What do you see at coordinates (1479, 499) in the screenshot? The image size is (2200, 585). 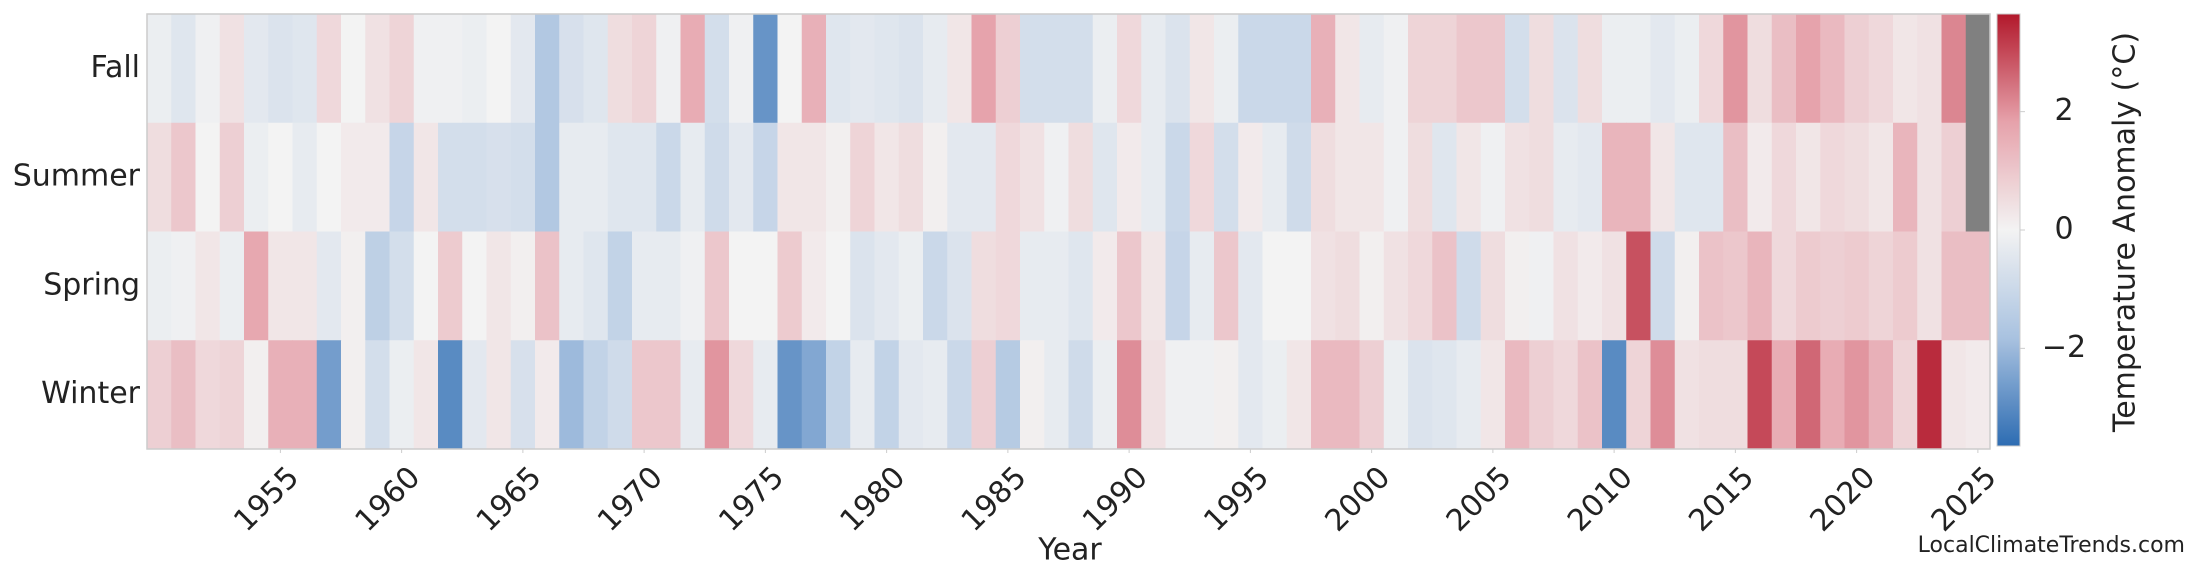 I see `x-tick-label: 2005` at bounding box center [1479, 499].